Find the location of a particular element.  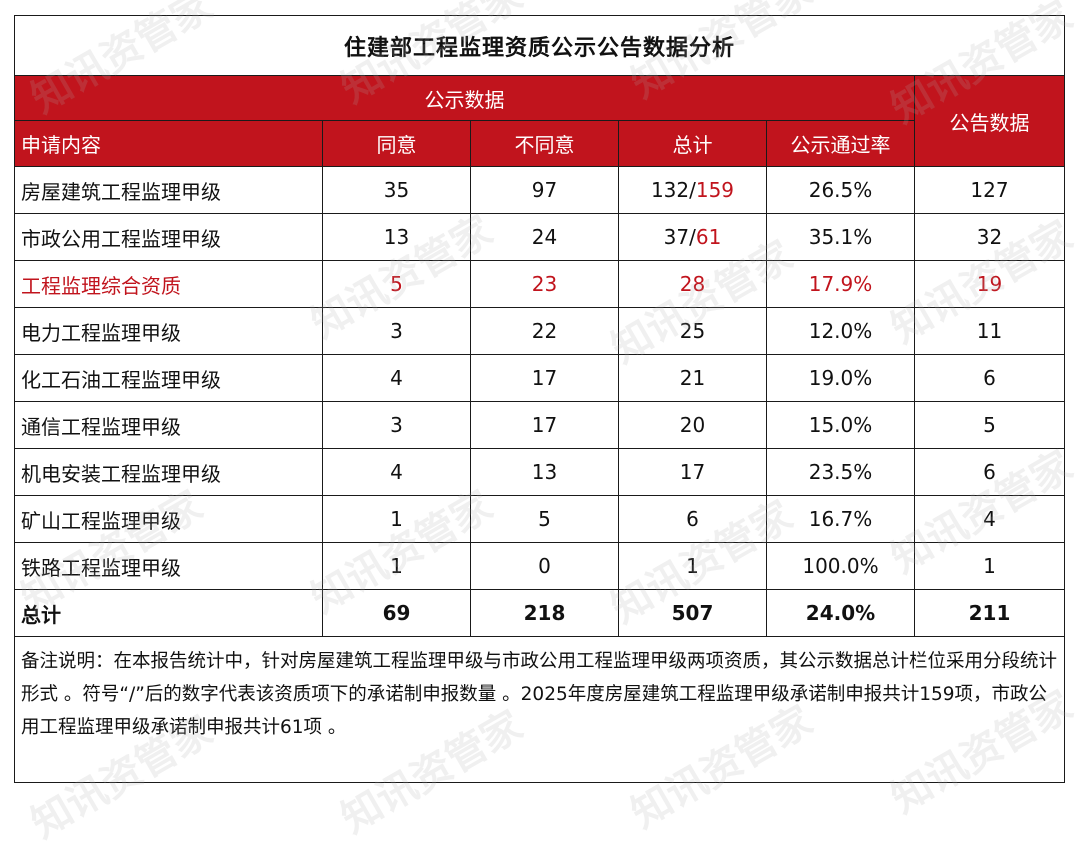

row-total: 1 is located at coordinates (692, 566).